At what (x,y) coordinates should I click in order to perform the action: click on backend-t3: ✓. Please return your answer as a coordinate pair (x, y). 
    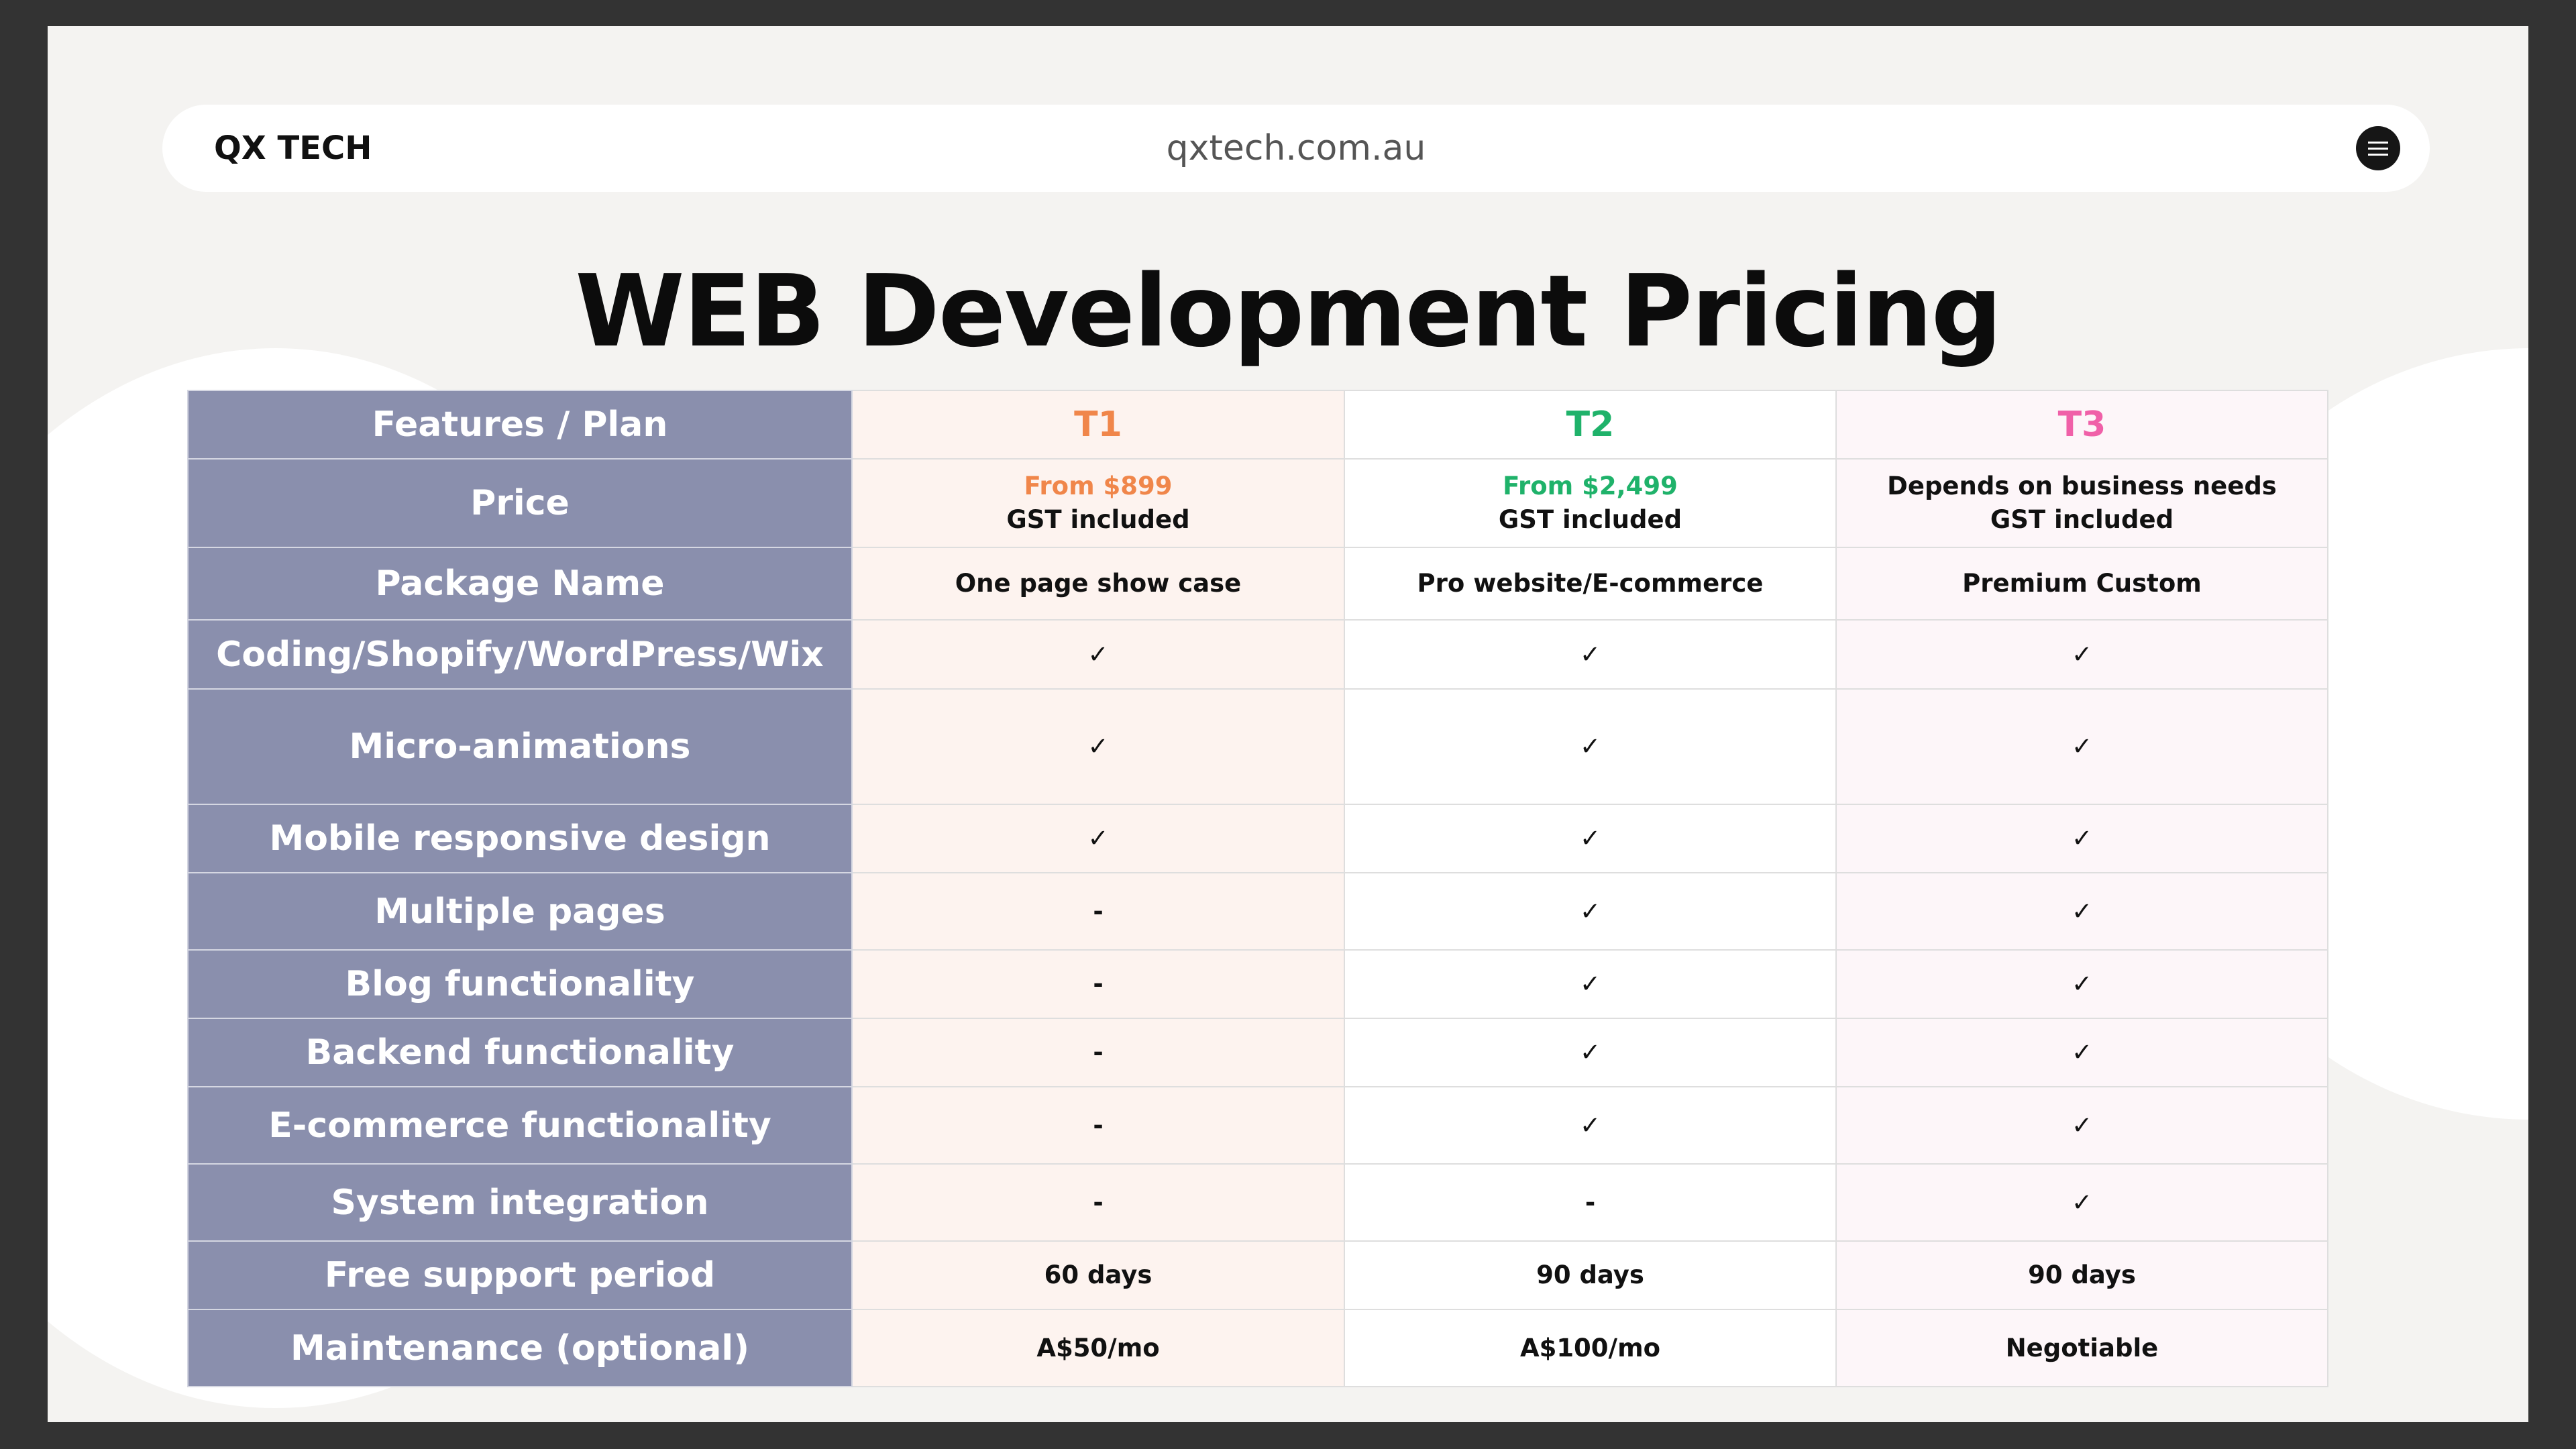
    Looking at the image, I should click on (2081, 1052).